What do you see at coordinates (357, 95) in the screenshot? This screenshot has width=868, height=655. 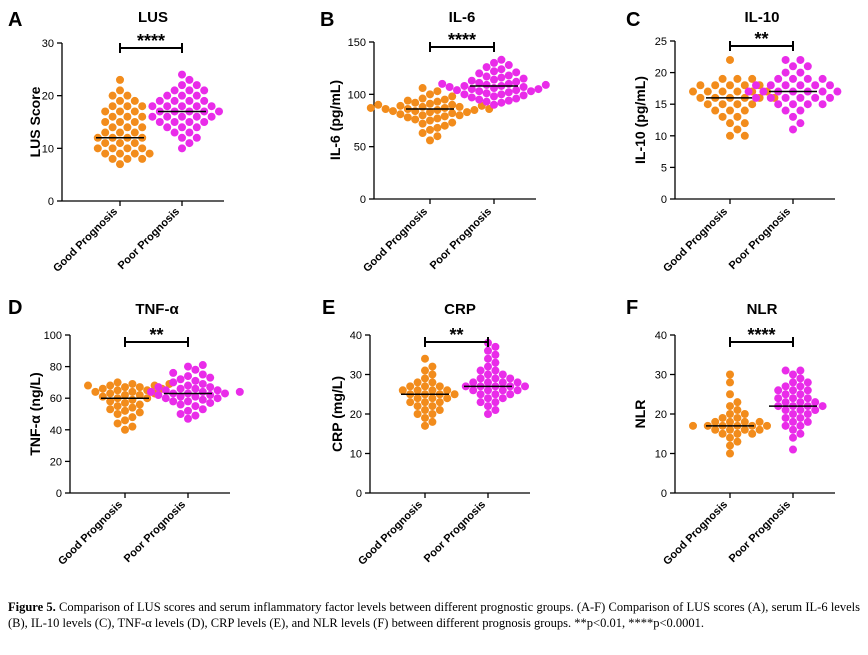 I see `y-tick-label: 100` at bounding box center [357, 95].